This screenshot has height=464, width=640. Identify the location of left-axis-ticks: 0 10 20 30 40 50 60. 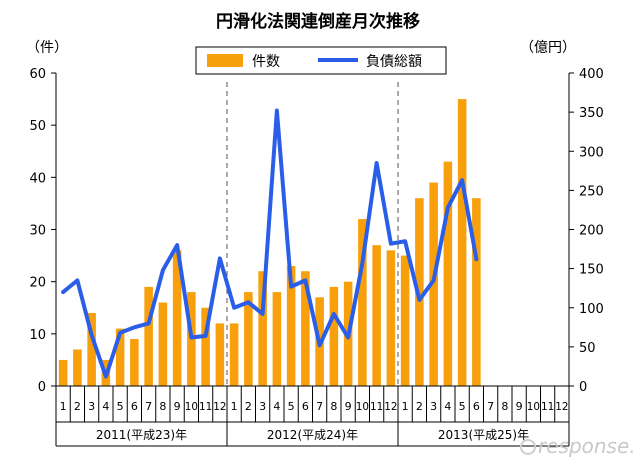
(42, 231).